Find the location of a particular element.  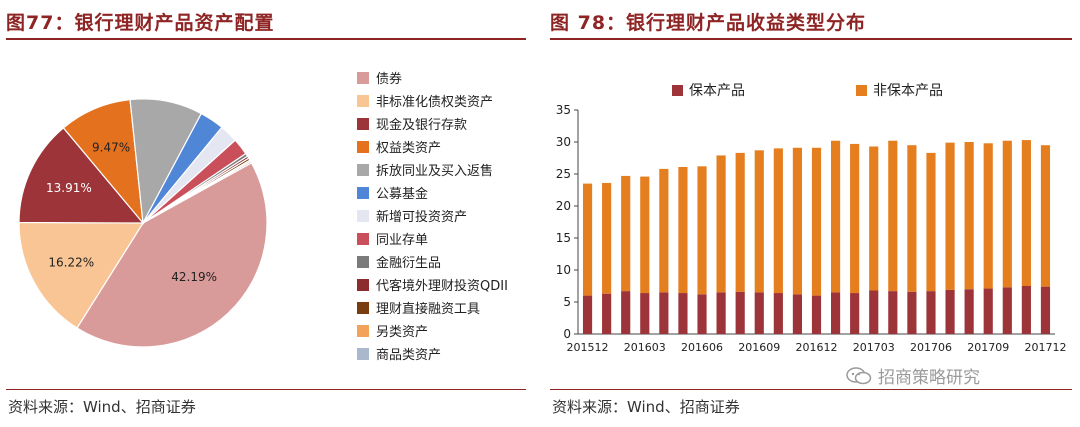

pie-legend-item-7: 同业存单 is located at coordinates (432, 238).